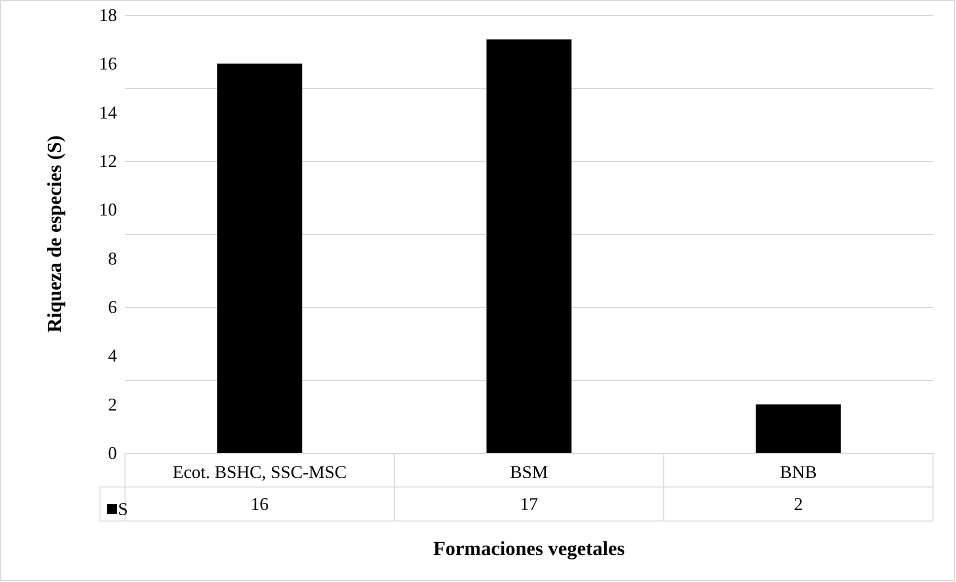 The width and height of the screenshot is (956, 582). What do you see at coordinates (108, 15) in the screenshot?
I see `y-tick-label: 18` at bounding box center [108, 15].